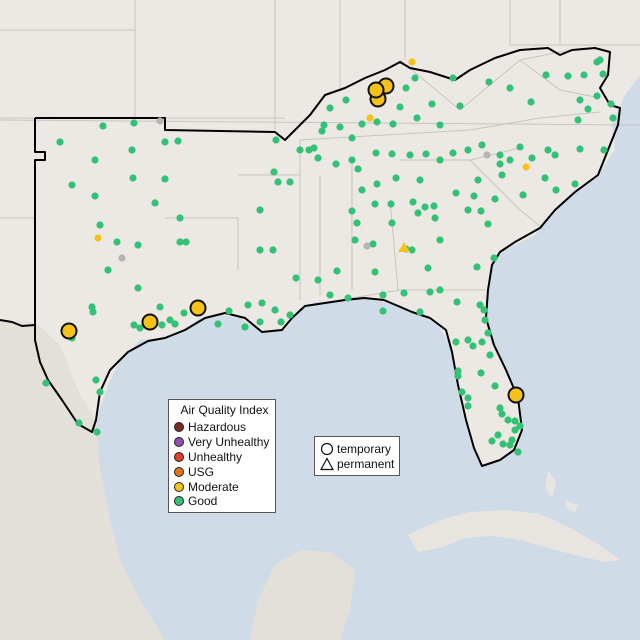 This screenshot has height=640, width=640. What do you see at coordinates (203, 501) in the screenshot?
I see `legend-label: Good` at bounding box center [203, 501].